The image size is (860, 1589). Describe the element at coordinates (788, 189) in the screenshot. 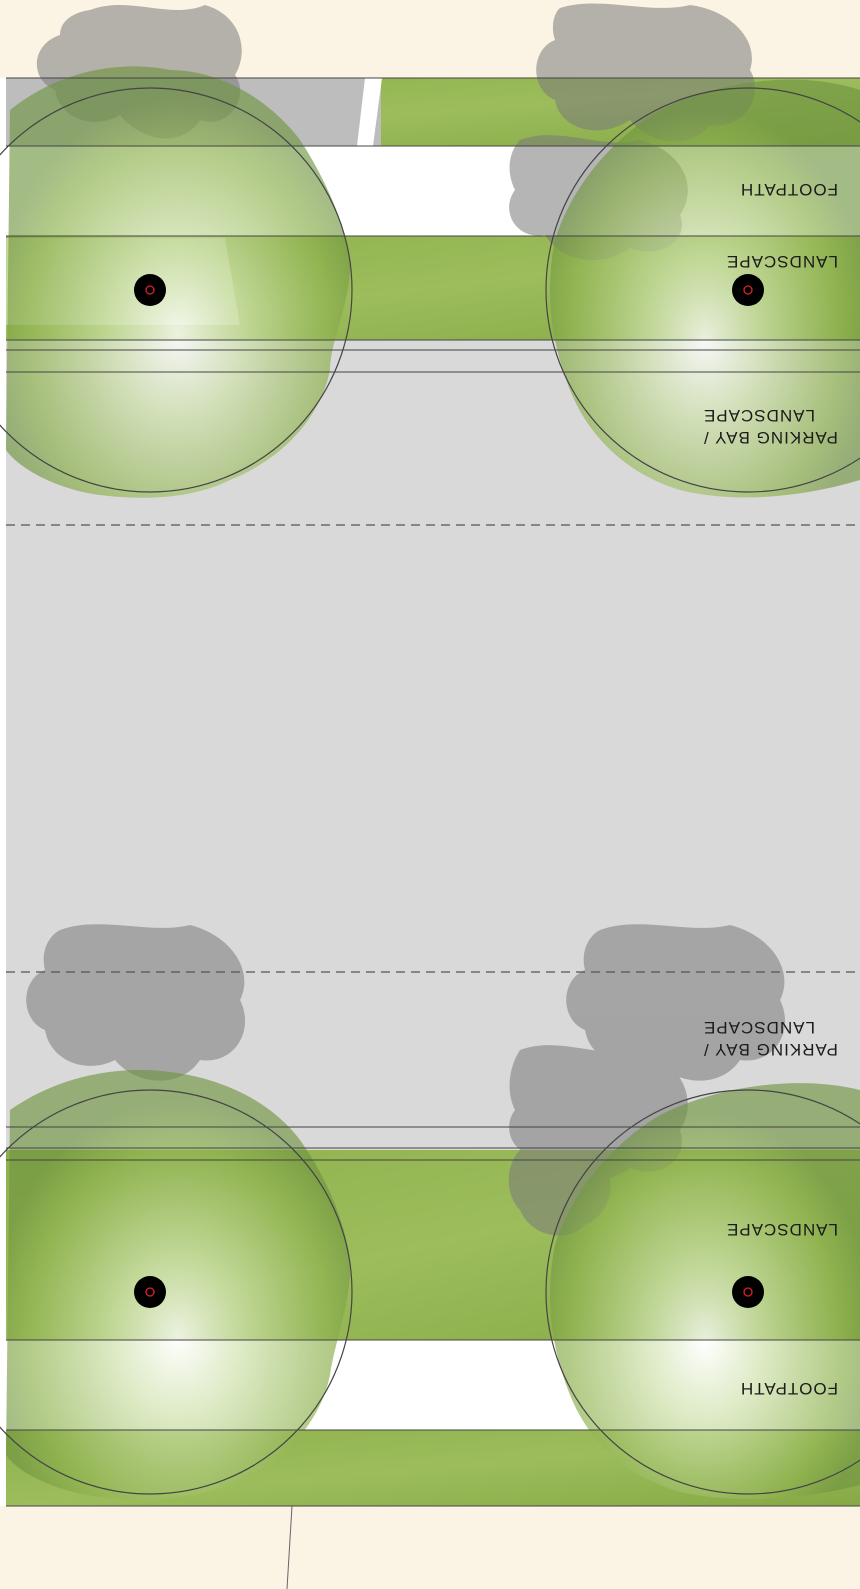

I see `label-footpath-top: FOOTPATH` at that location.